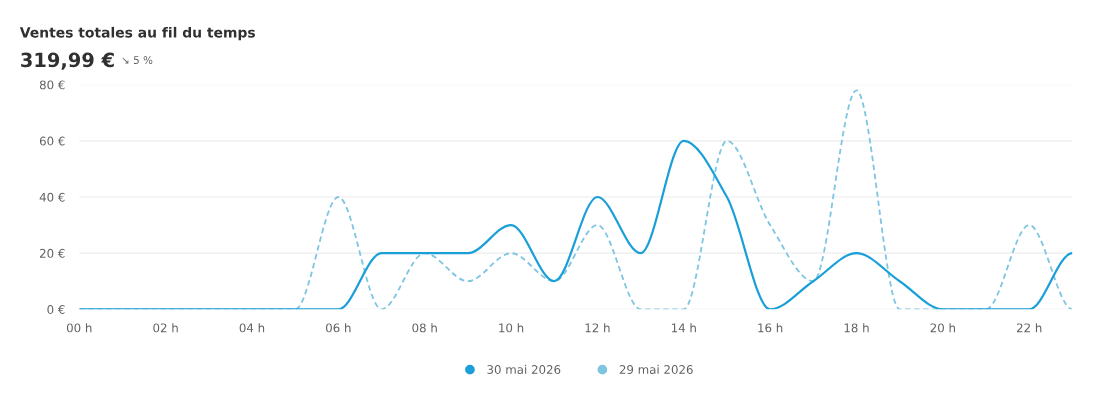 The image size is (1101, 394). I want to click on legend-label: 30 mai 2026, so click(524, 369).